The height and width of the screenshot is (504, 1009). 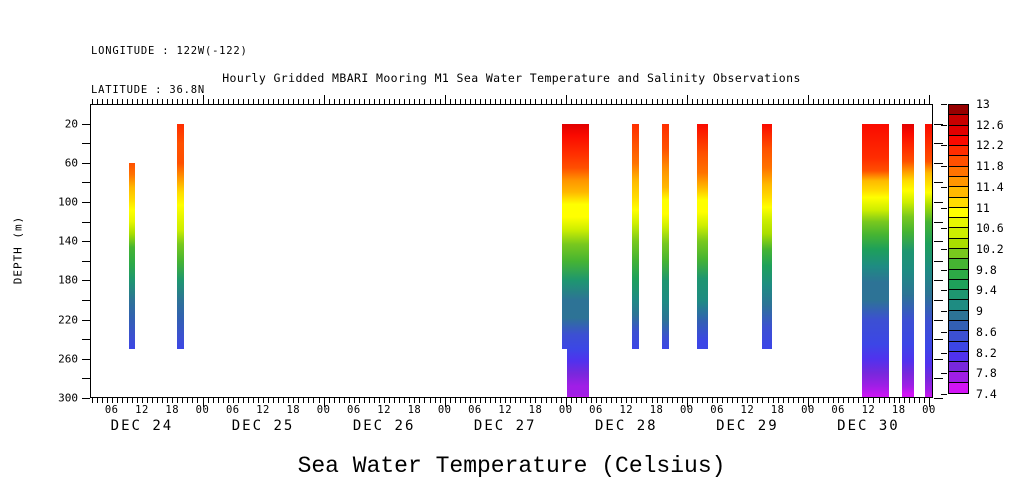 I want to click on data-column-c3, so click(x=575, y=236).